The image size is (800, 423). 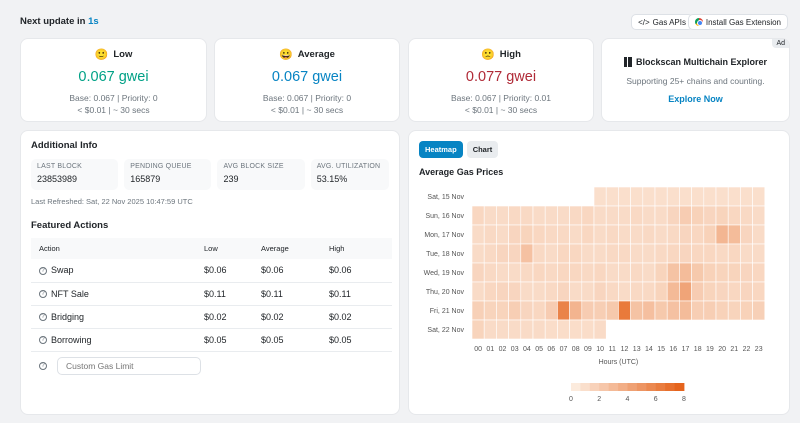 What do you see at coordinates (71, 339) in the screenshot?
I see `action-name: Borrowing` at bounding box center [71, 339].